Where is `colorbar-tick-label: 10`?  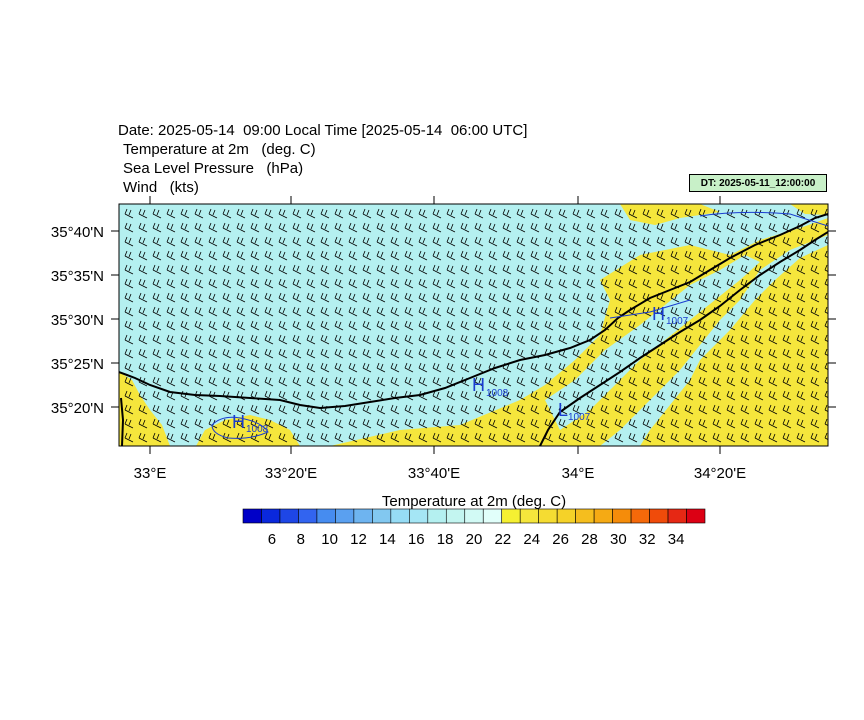
colorbar-tick-label: 10 is located at coordinates (329, 539).